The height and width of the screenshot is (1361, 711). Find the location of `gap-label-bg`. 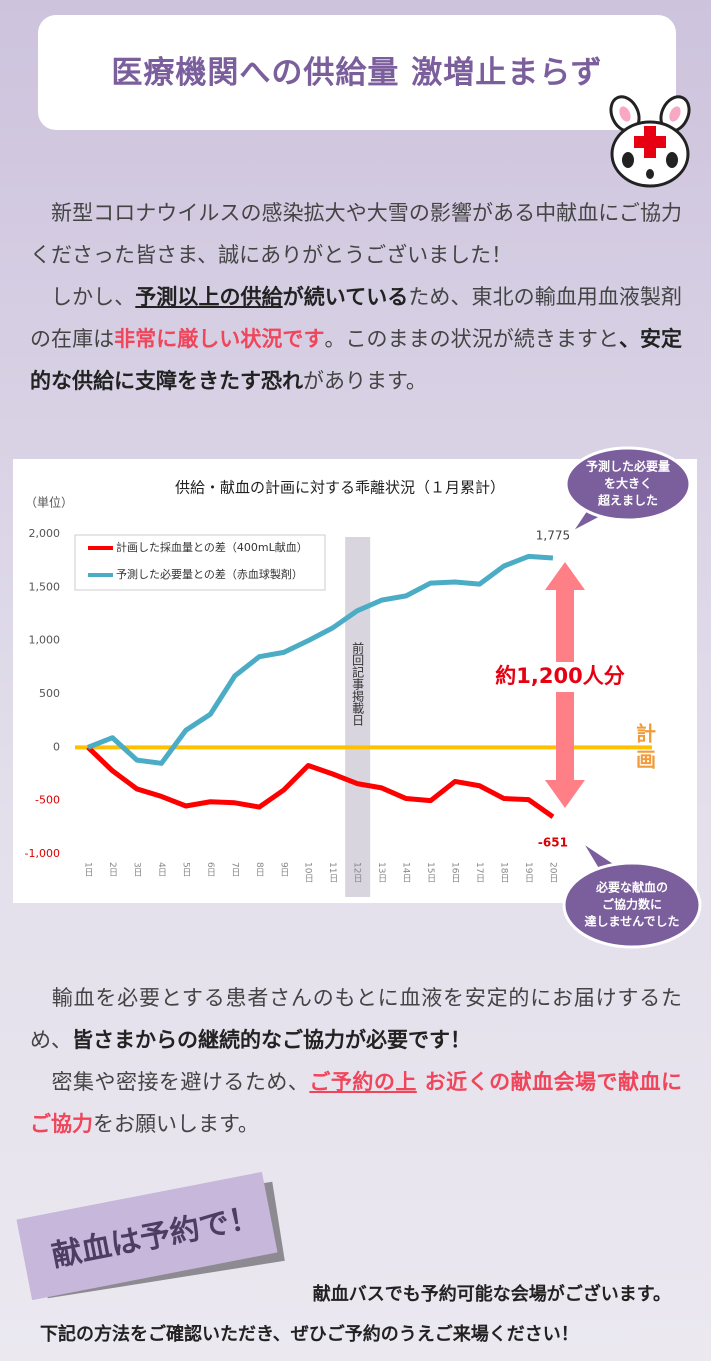

gap-label-bg is located at coordinates (560, 677).